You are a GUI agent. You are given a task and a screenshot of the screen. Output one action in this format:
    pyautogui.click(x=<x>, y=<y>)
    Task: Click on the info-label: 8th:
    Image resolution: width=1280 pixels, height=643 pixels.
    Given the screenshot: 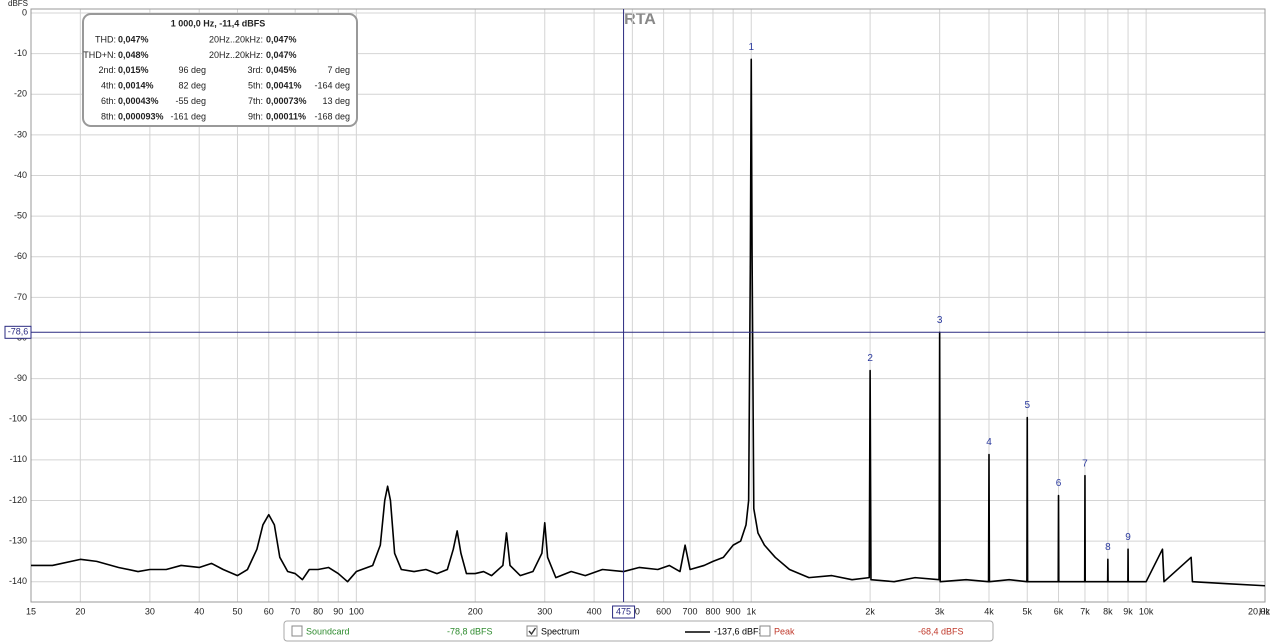 What is the action you would take?
    pyautogui.click(x=108, y=116)
    